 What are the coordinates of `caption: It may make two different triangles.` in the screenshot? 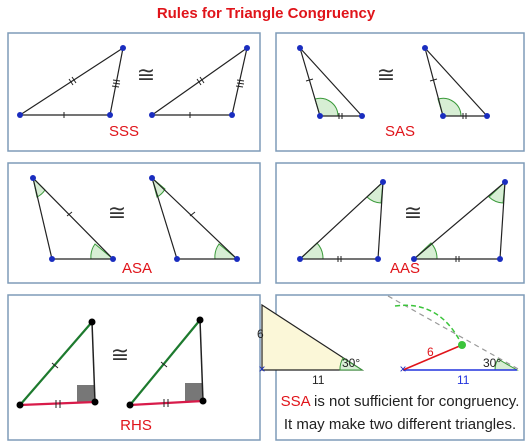 It's located at (400, 424).